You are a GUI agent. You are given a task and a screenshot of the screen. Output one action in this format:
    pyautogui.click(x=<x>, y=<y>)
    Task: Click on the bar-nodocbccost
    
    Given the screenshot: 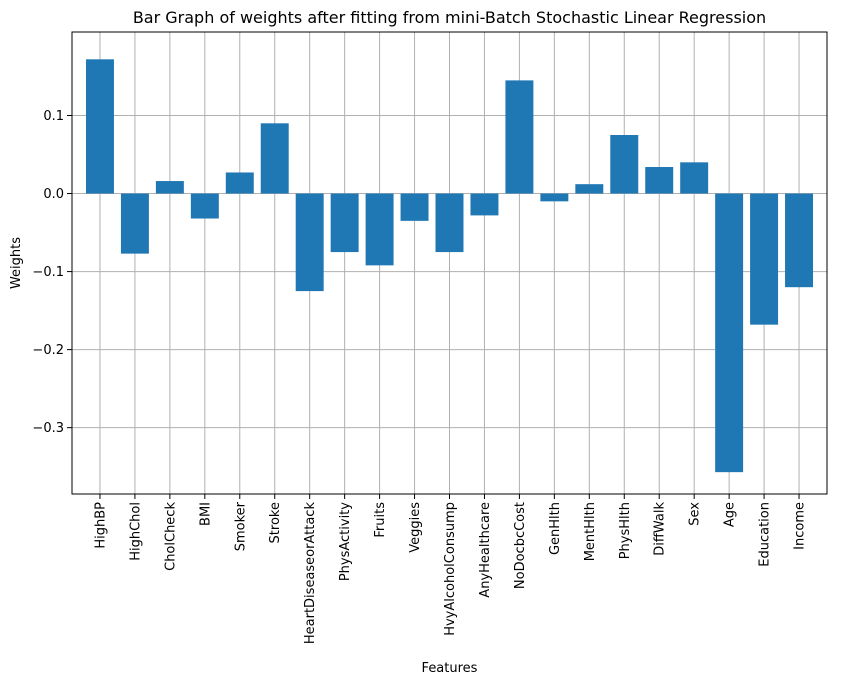 What is the action you would take?
    pyautogui.click(x=519, y=137)
    